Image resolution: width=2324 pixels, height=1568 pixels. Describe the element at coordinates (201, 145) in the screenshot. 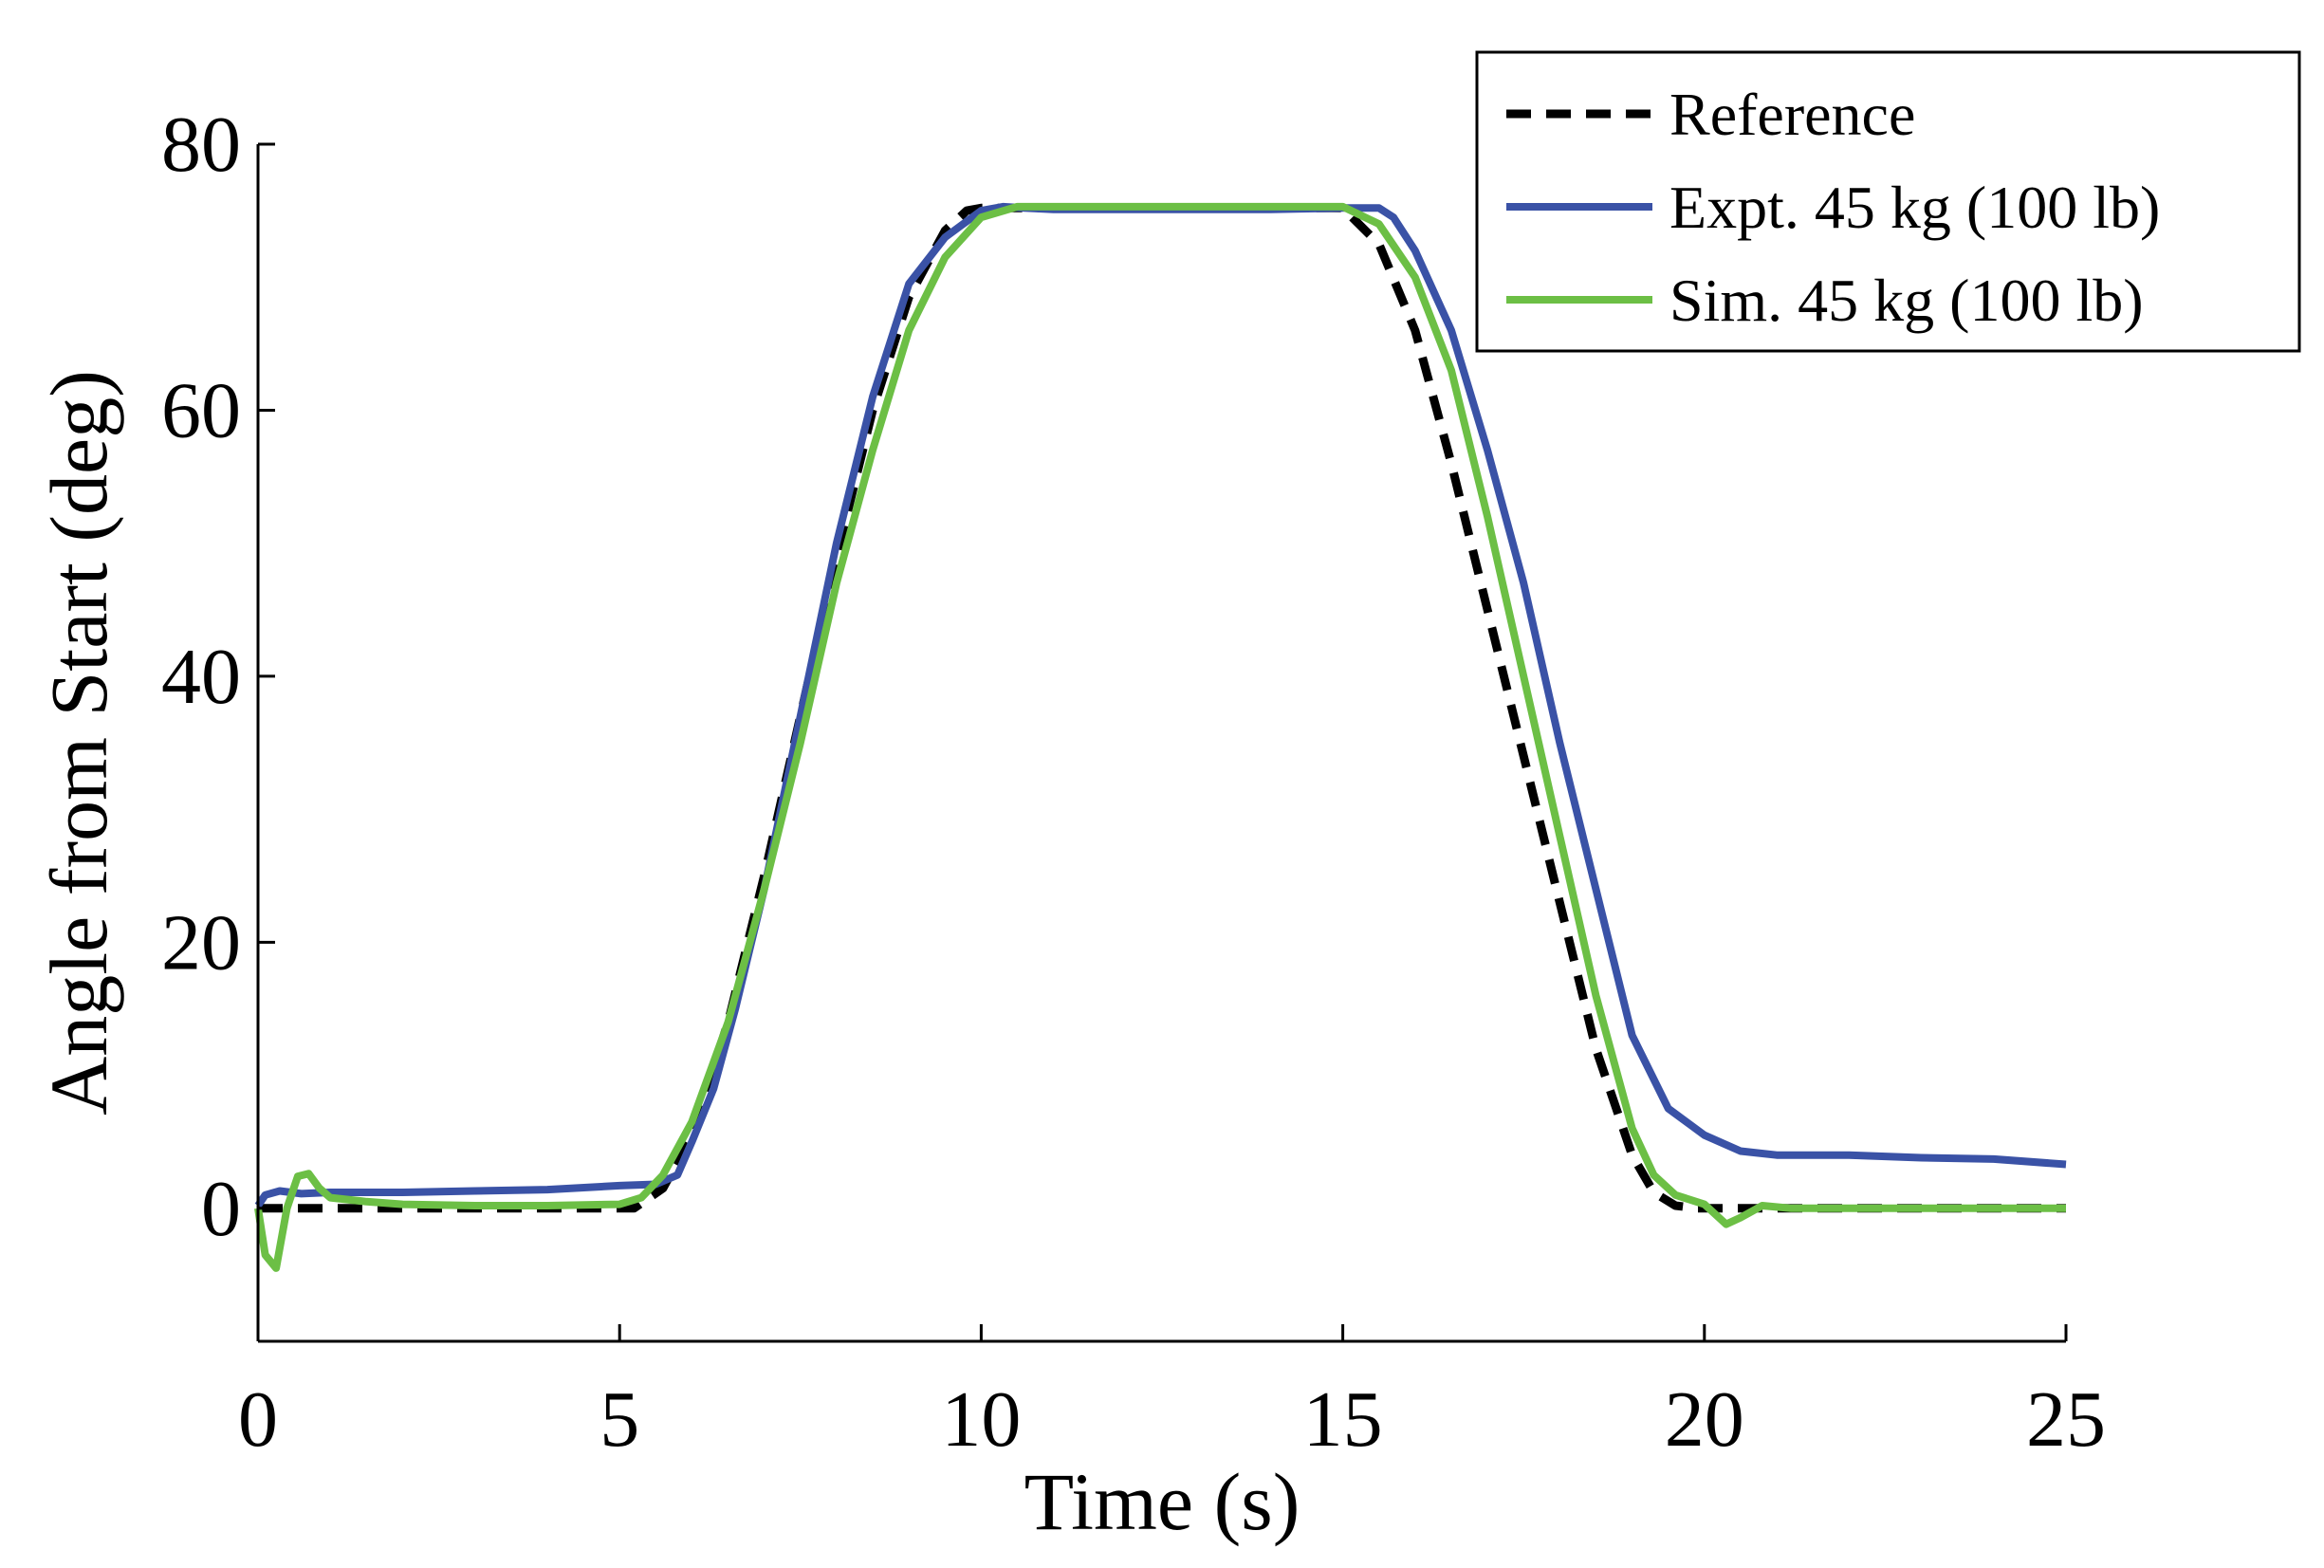

I see `y-tick-label: 80` at that location.